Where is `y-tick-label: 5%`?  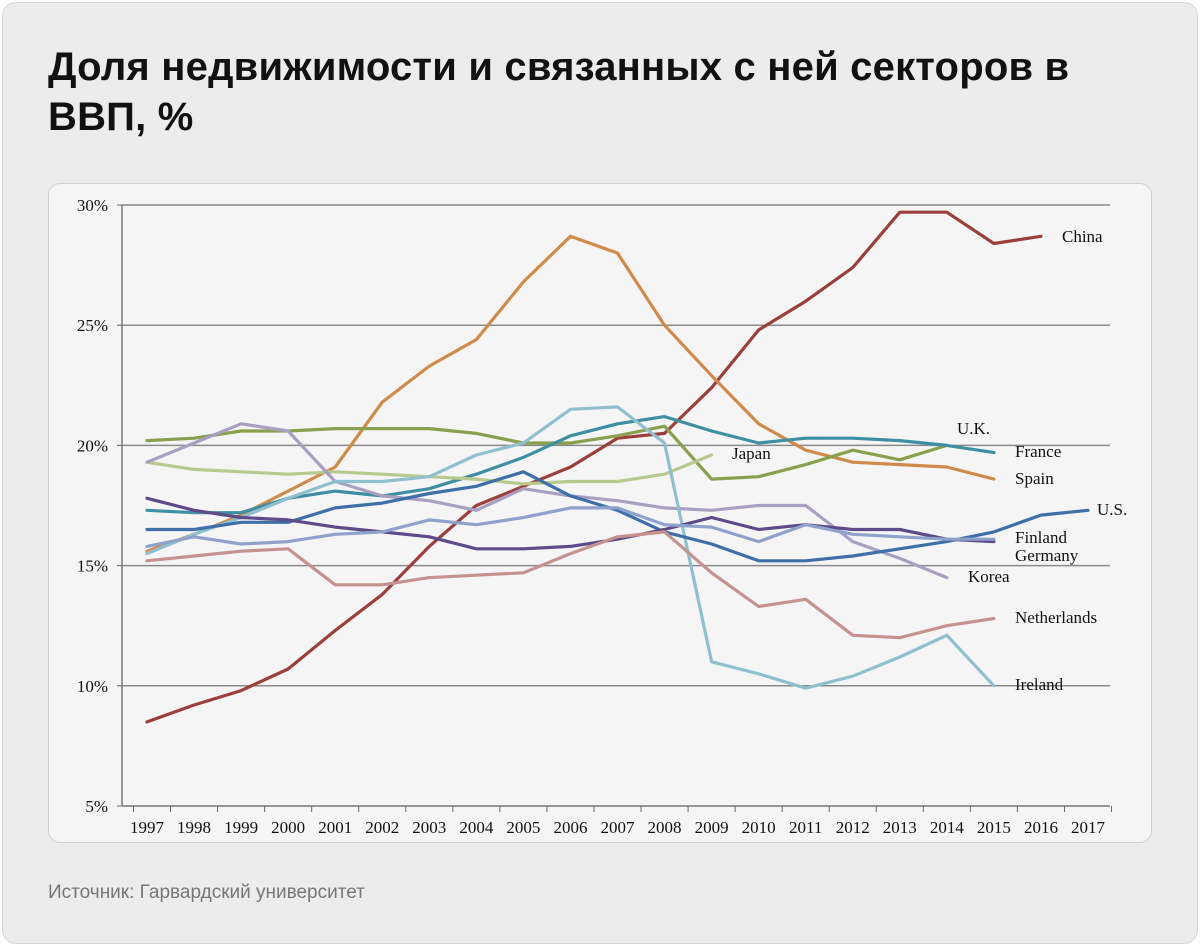
y-tick-label: 5% is located at coordinates (96, 806).